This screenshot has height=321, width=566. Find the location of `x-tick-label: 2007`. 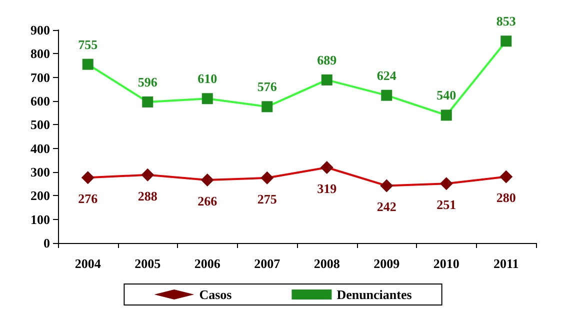

x-tick-label: 2007 is located at coordinates (267, 263).